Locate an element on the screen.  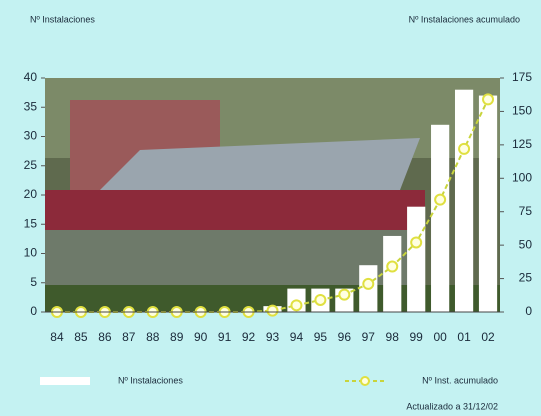
x-tick-label: 99 is located at coordinates (417, 337).